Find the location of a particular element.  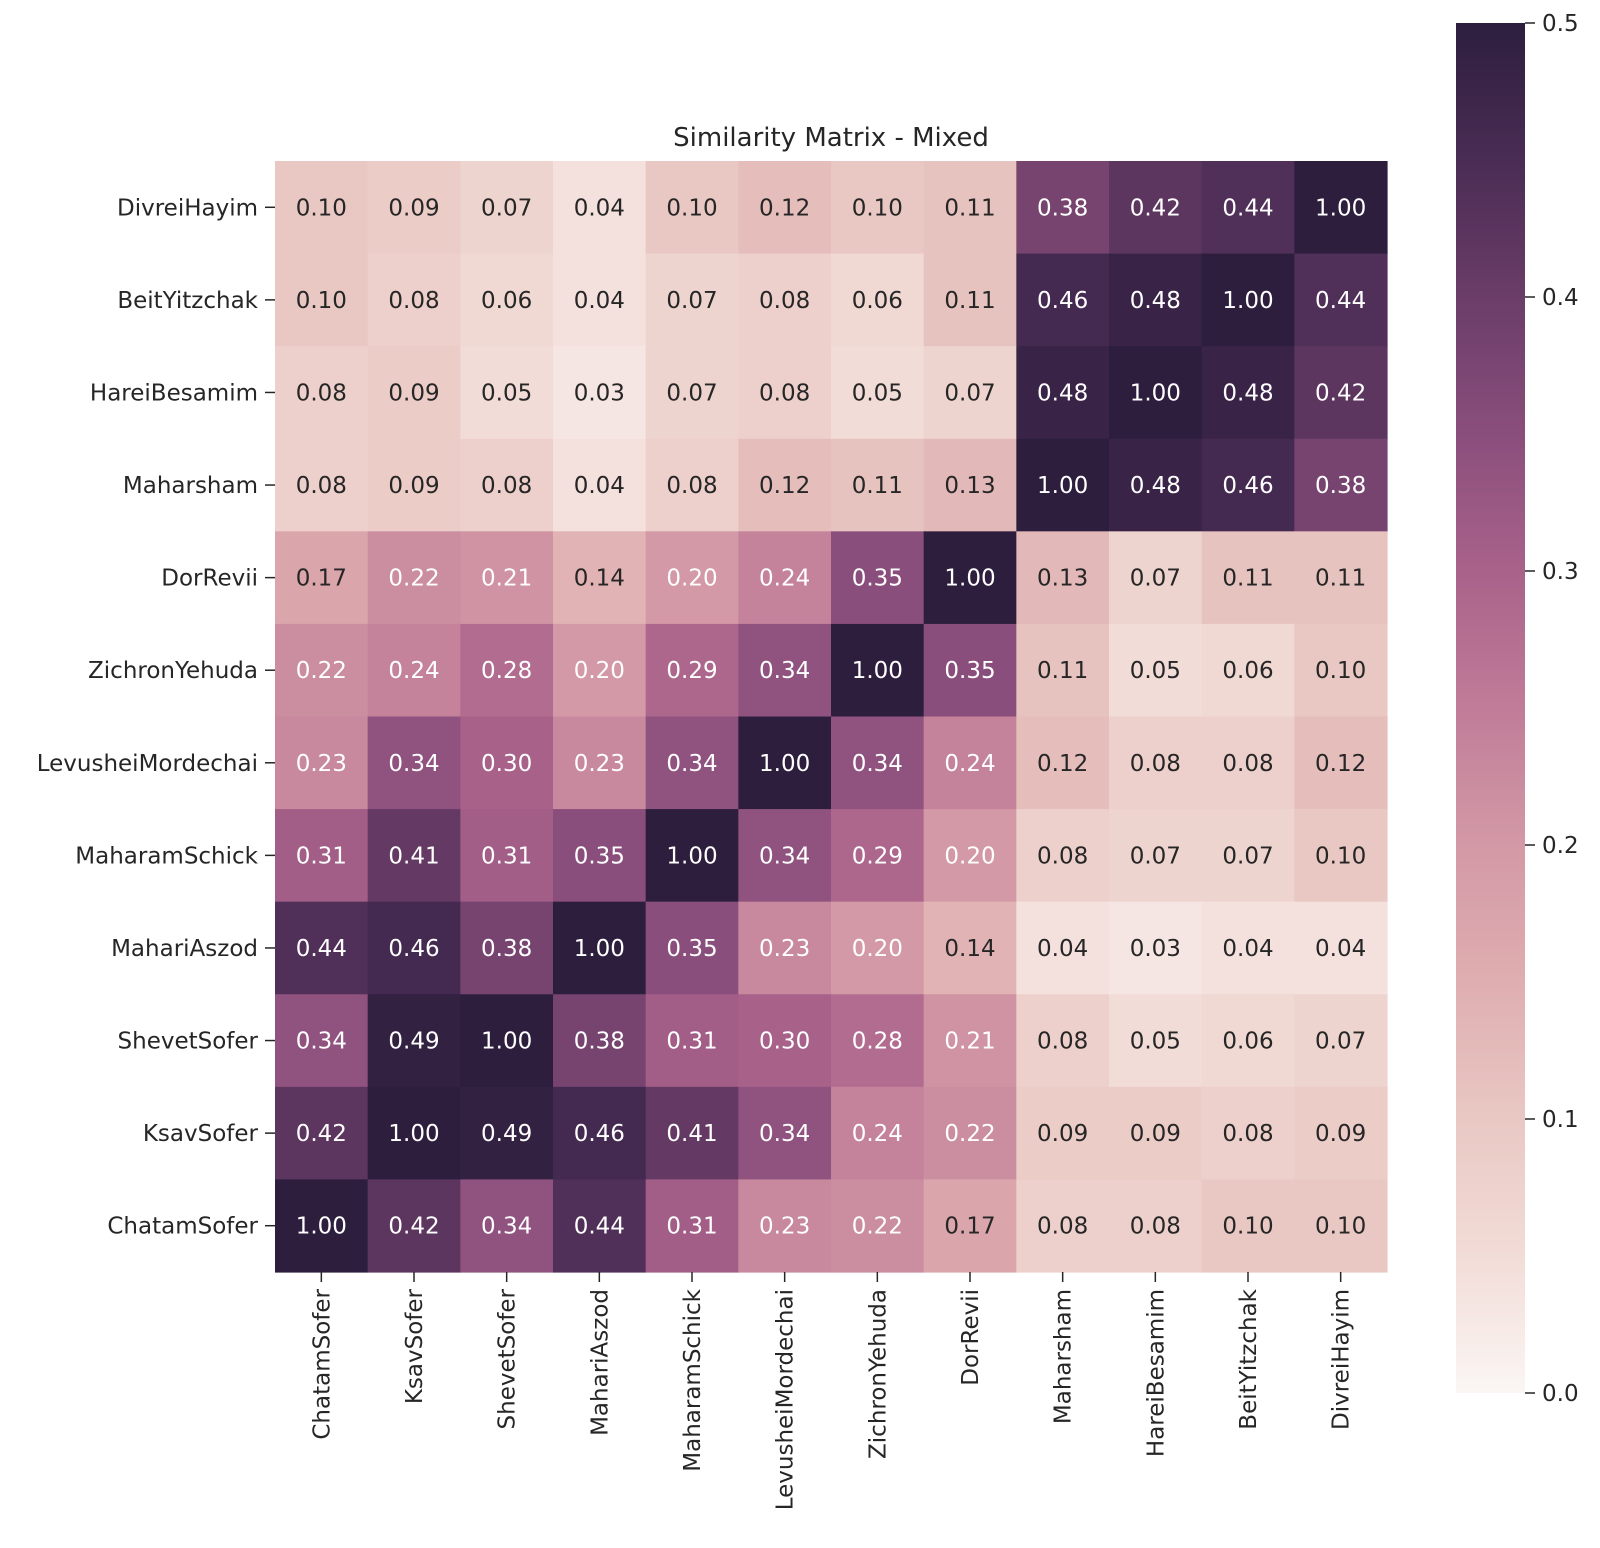

cell-value-label: 0.34 is located at coordinates (506, 1227).